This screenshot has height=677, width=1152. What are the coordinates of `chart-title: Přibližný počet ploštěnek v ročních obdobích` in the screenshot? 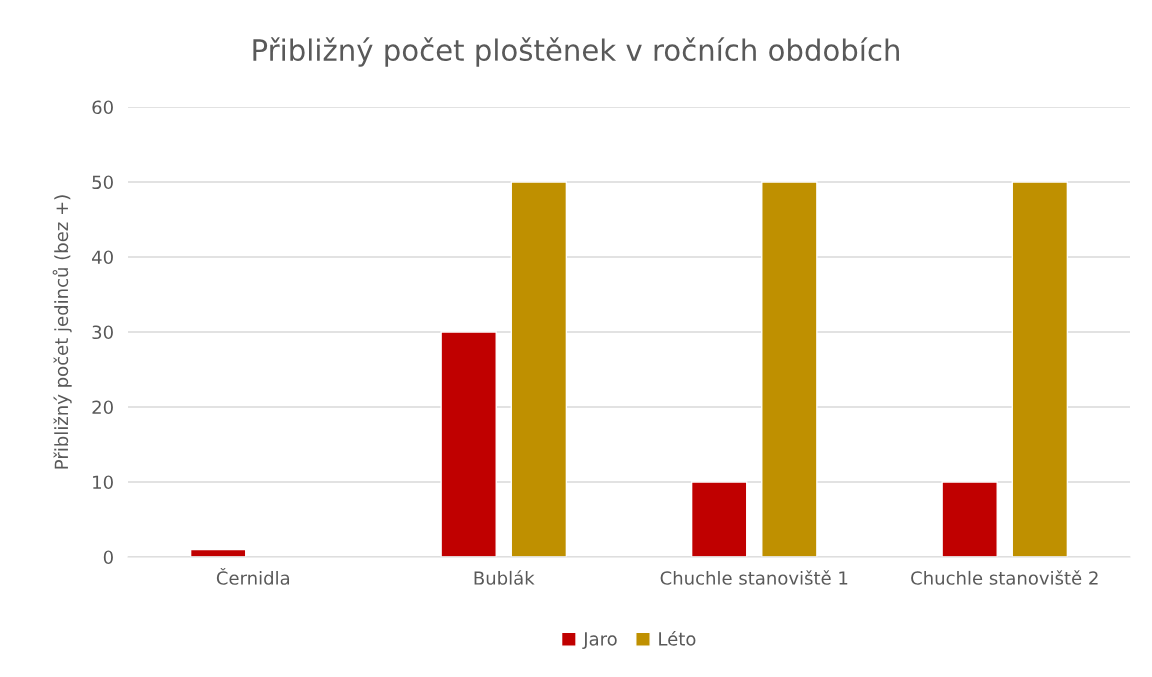 It's located at (576, 52).